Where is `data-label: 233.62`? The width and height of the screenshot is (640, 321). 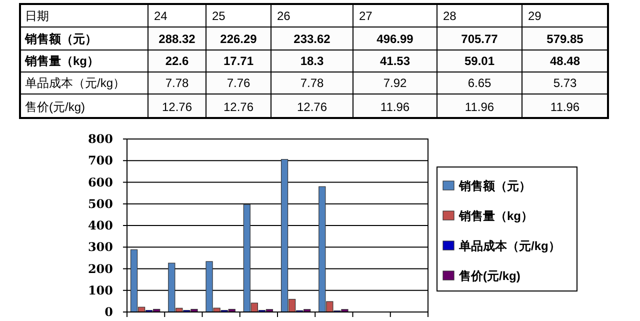 data-label: 233.62 is located at coordinates (312, 39).